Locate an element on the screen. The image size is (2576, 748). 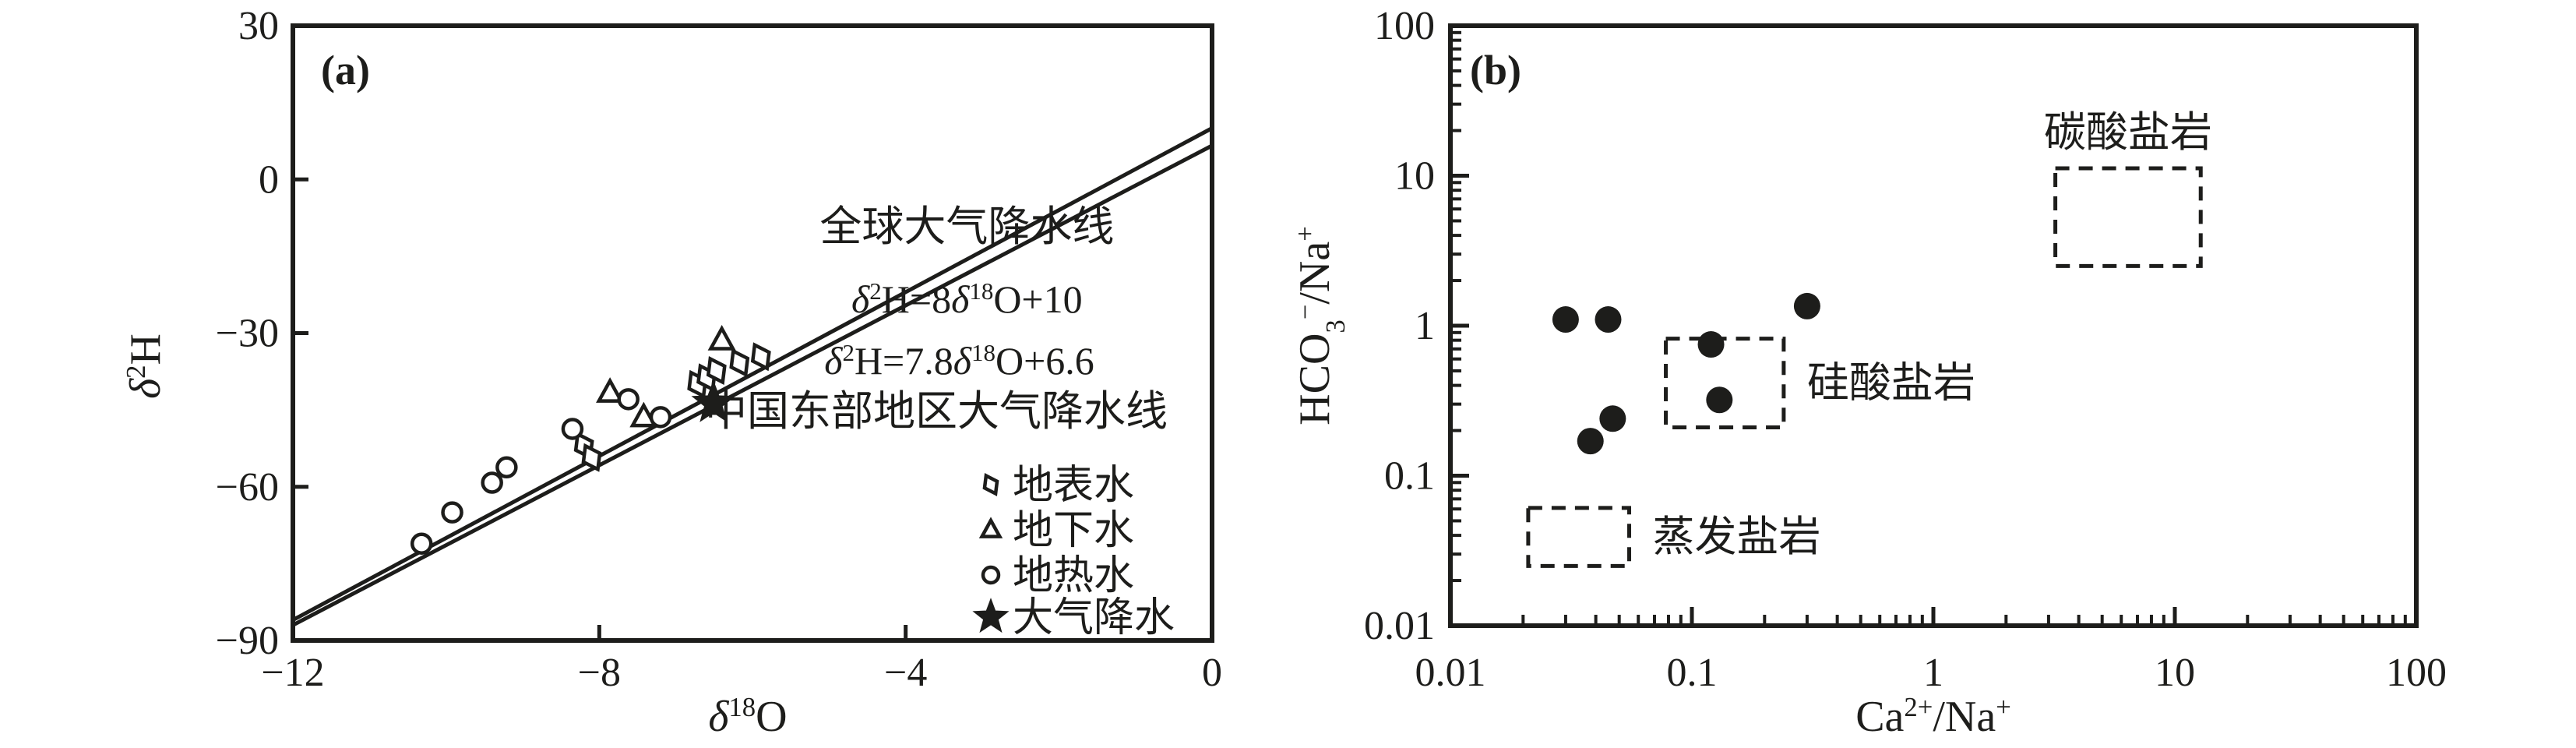
y-tick-label: 0 is located at coordinates (269, 179).